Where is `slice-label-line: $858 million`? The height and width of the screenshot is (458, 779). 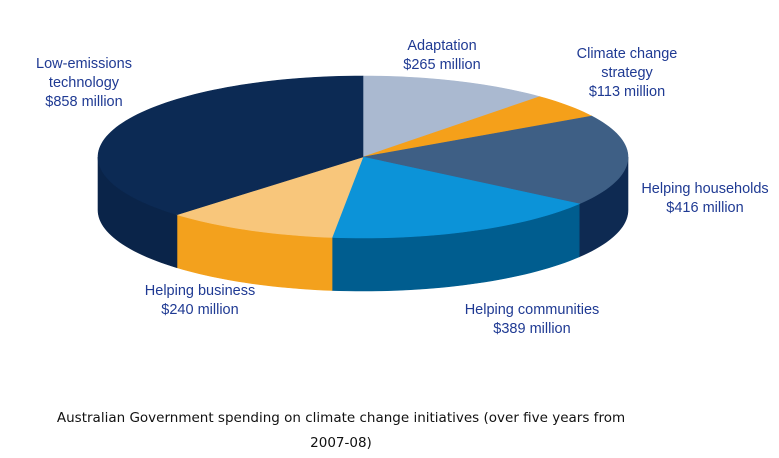
slice-label-line: $858 million is located at coordinates (83, 102).